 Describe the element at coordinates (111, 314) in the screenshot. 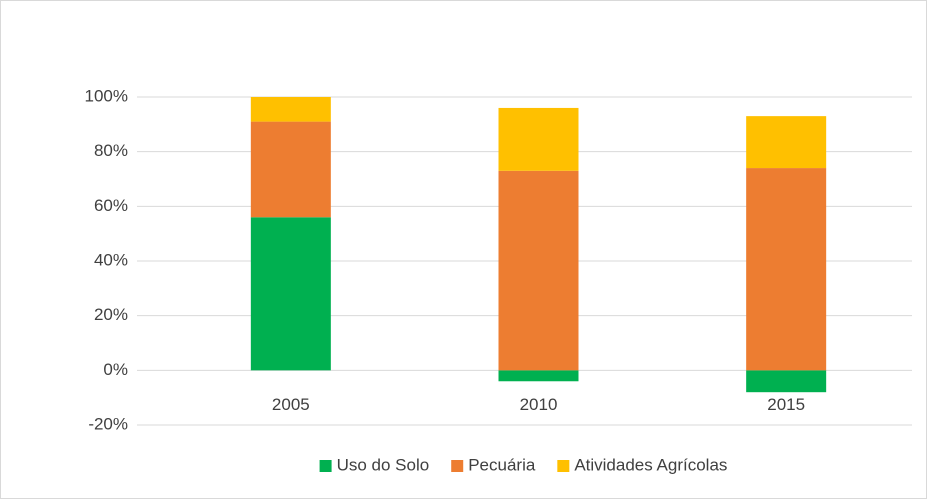

I see `y-tick-label: 20%` at that location.